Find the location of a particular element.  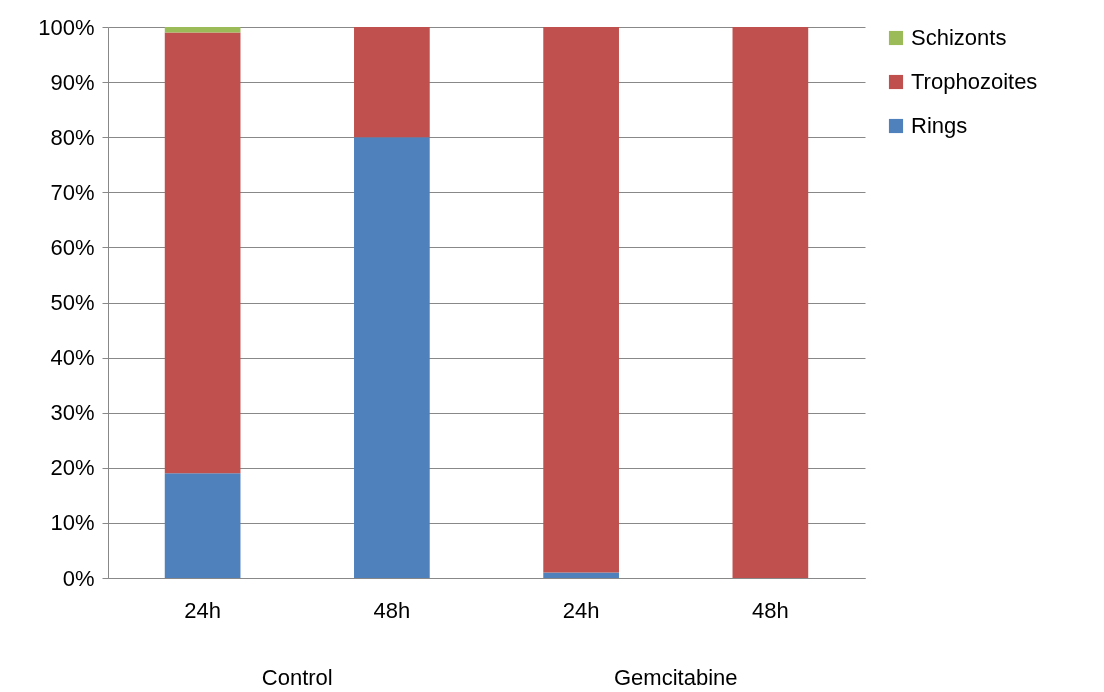

legend-label: Schizonts is located at coordinates (959, 37).